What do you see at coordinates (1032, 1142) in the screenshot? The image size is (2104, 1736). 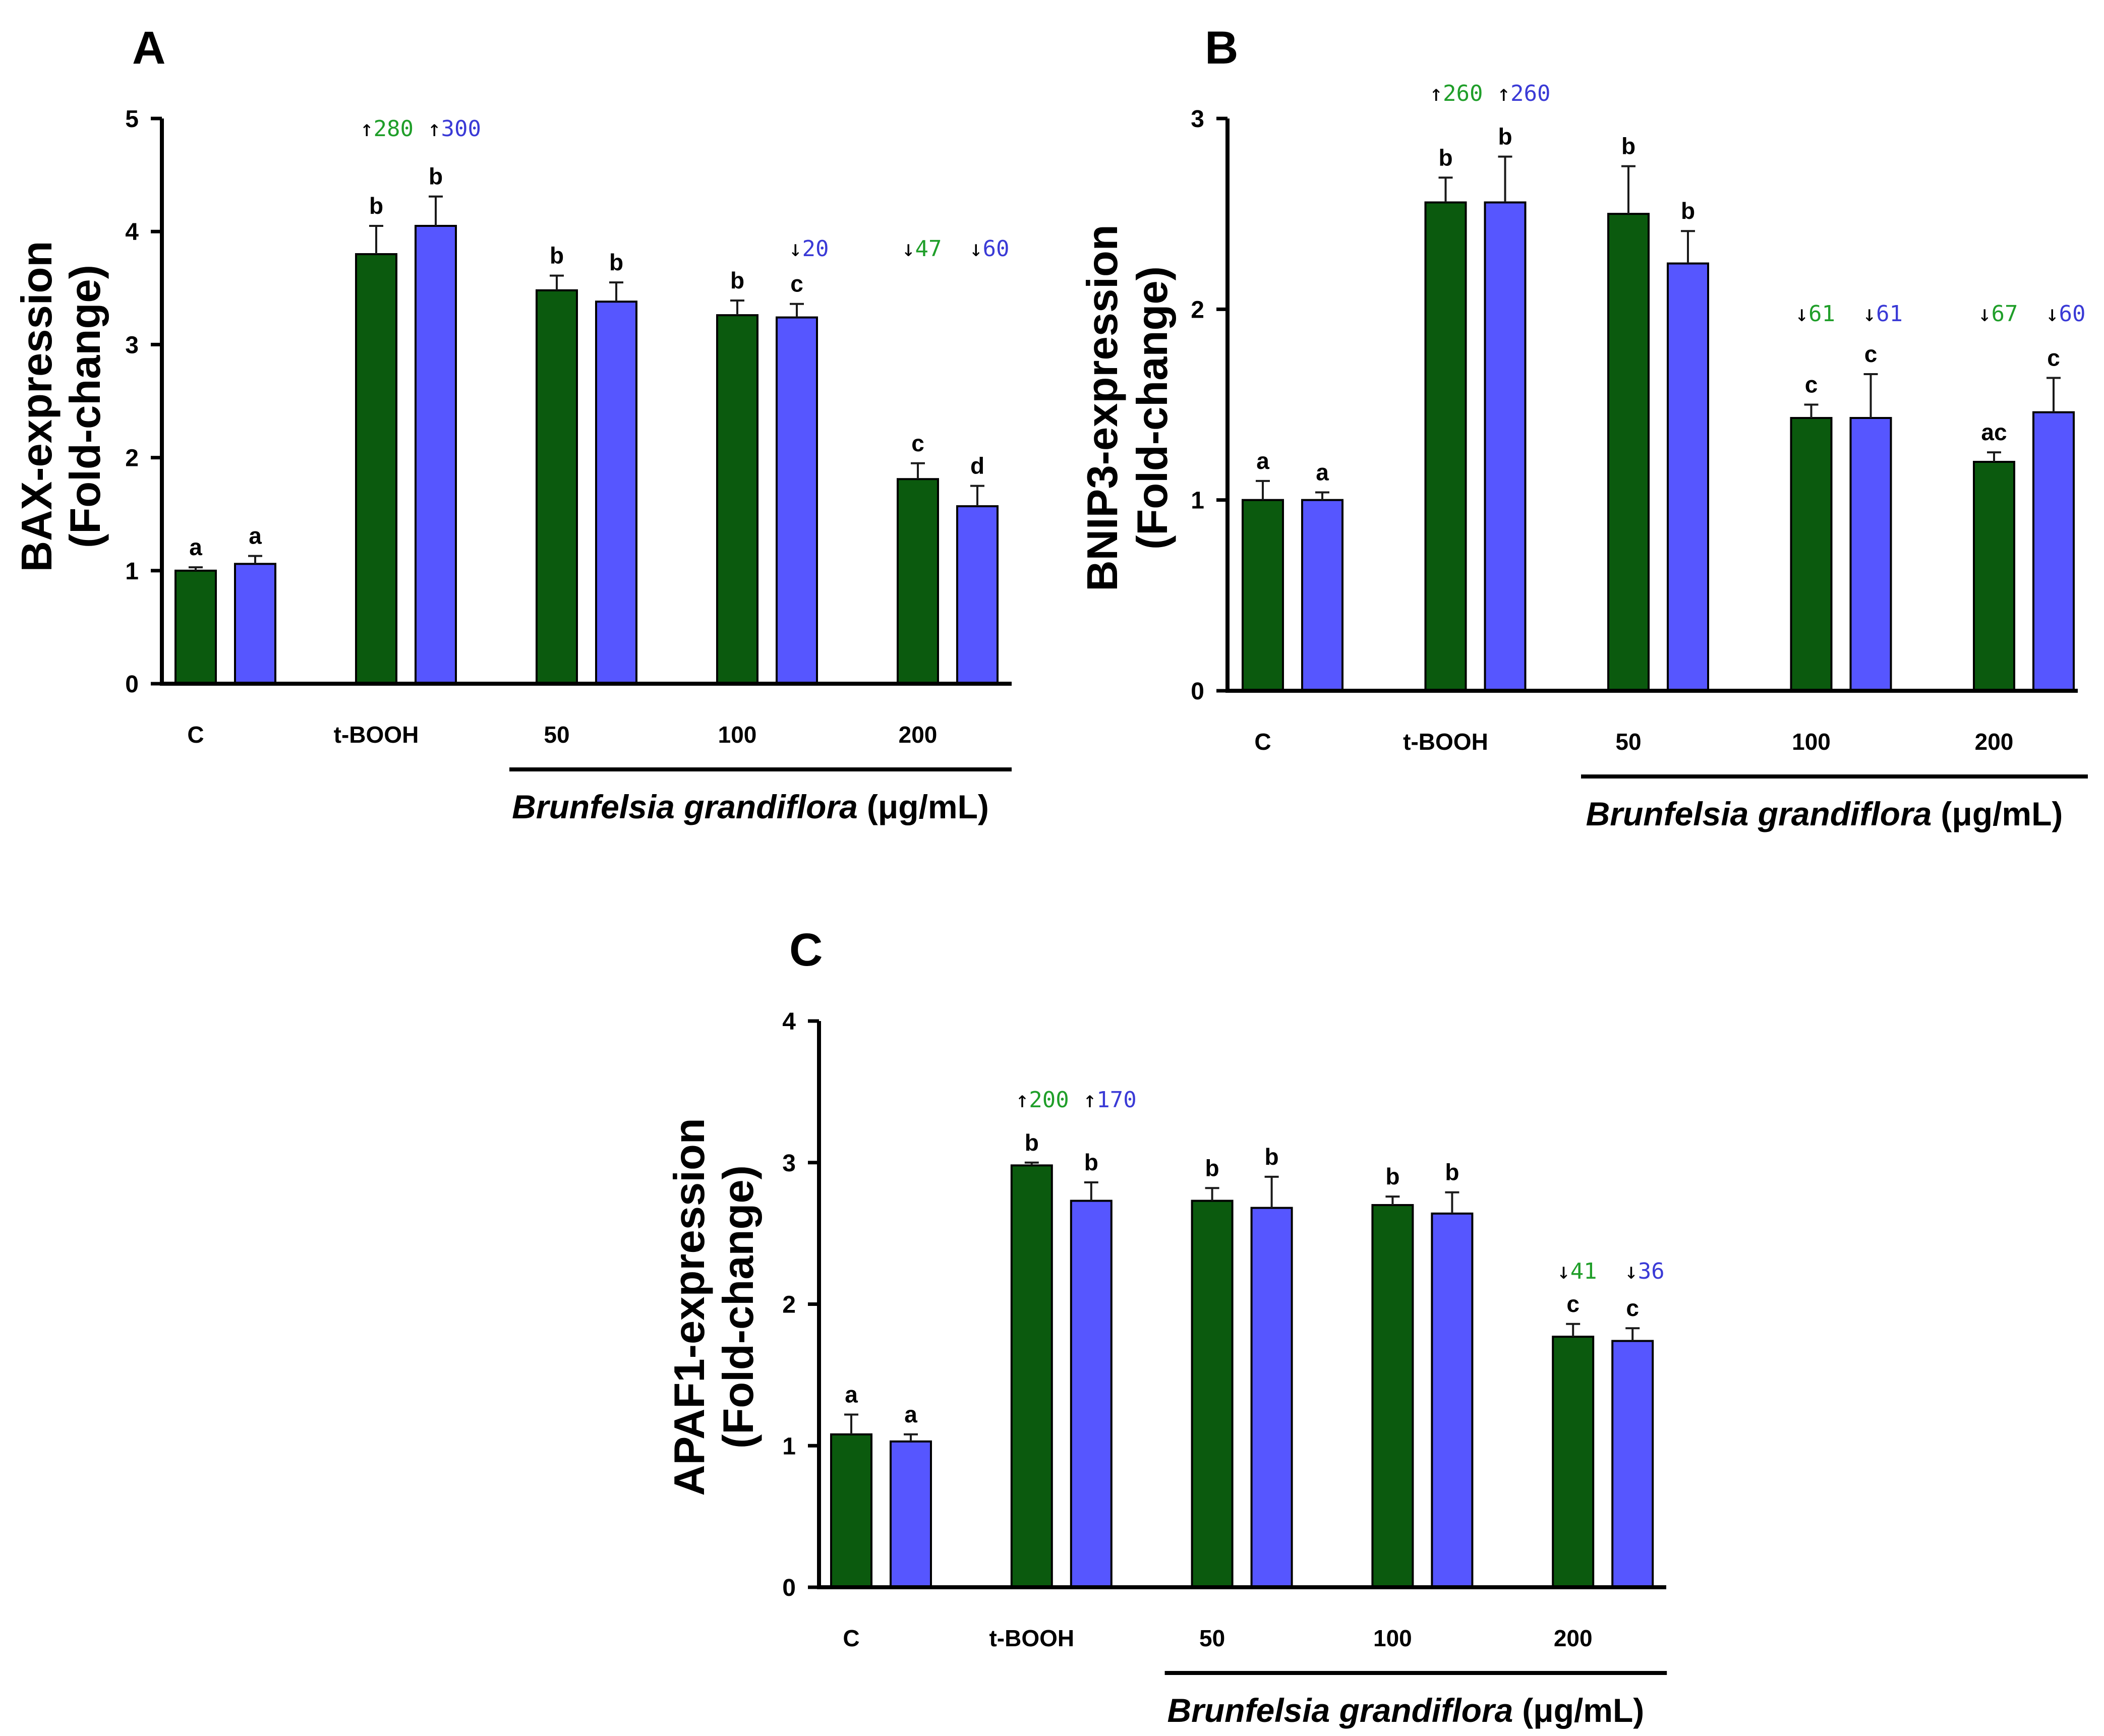 I see `significance-letter-c-t-booh-series-1: b` at bounding box center [1032, 1142].